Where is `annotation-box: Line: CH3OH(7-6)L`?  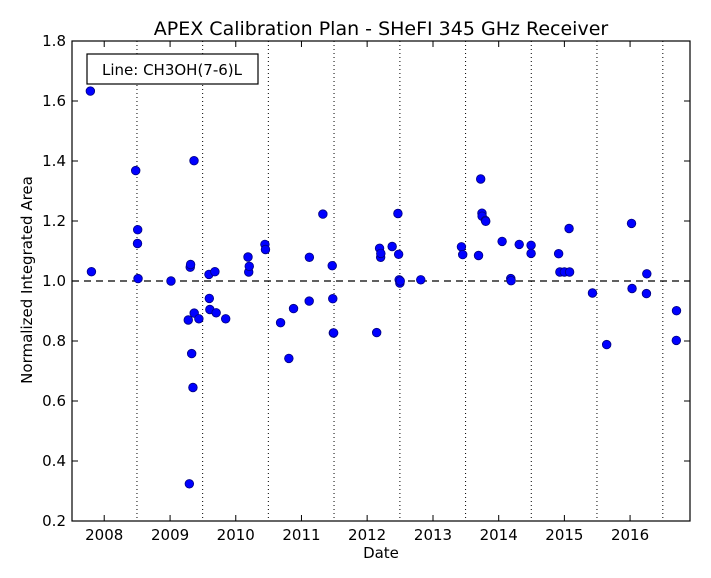
annotation-box: Line: CH3OH(7-6)L is located at coordinates (172, 69).